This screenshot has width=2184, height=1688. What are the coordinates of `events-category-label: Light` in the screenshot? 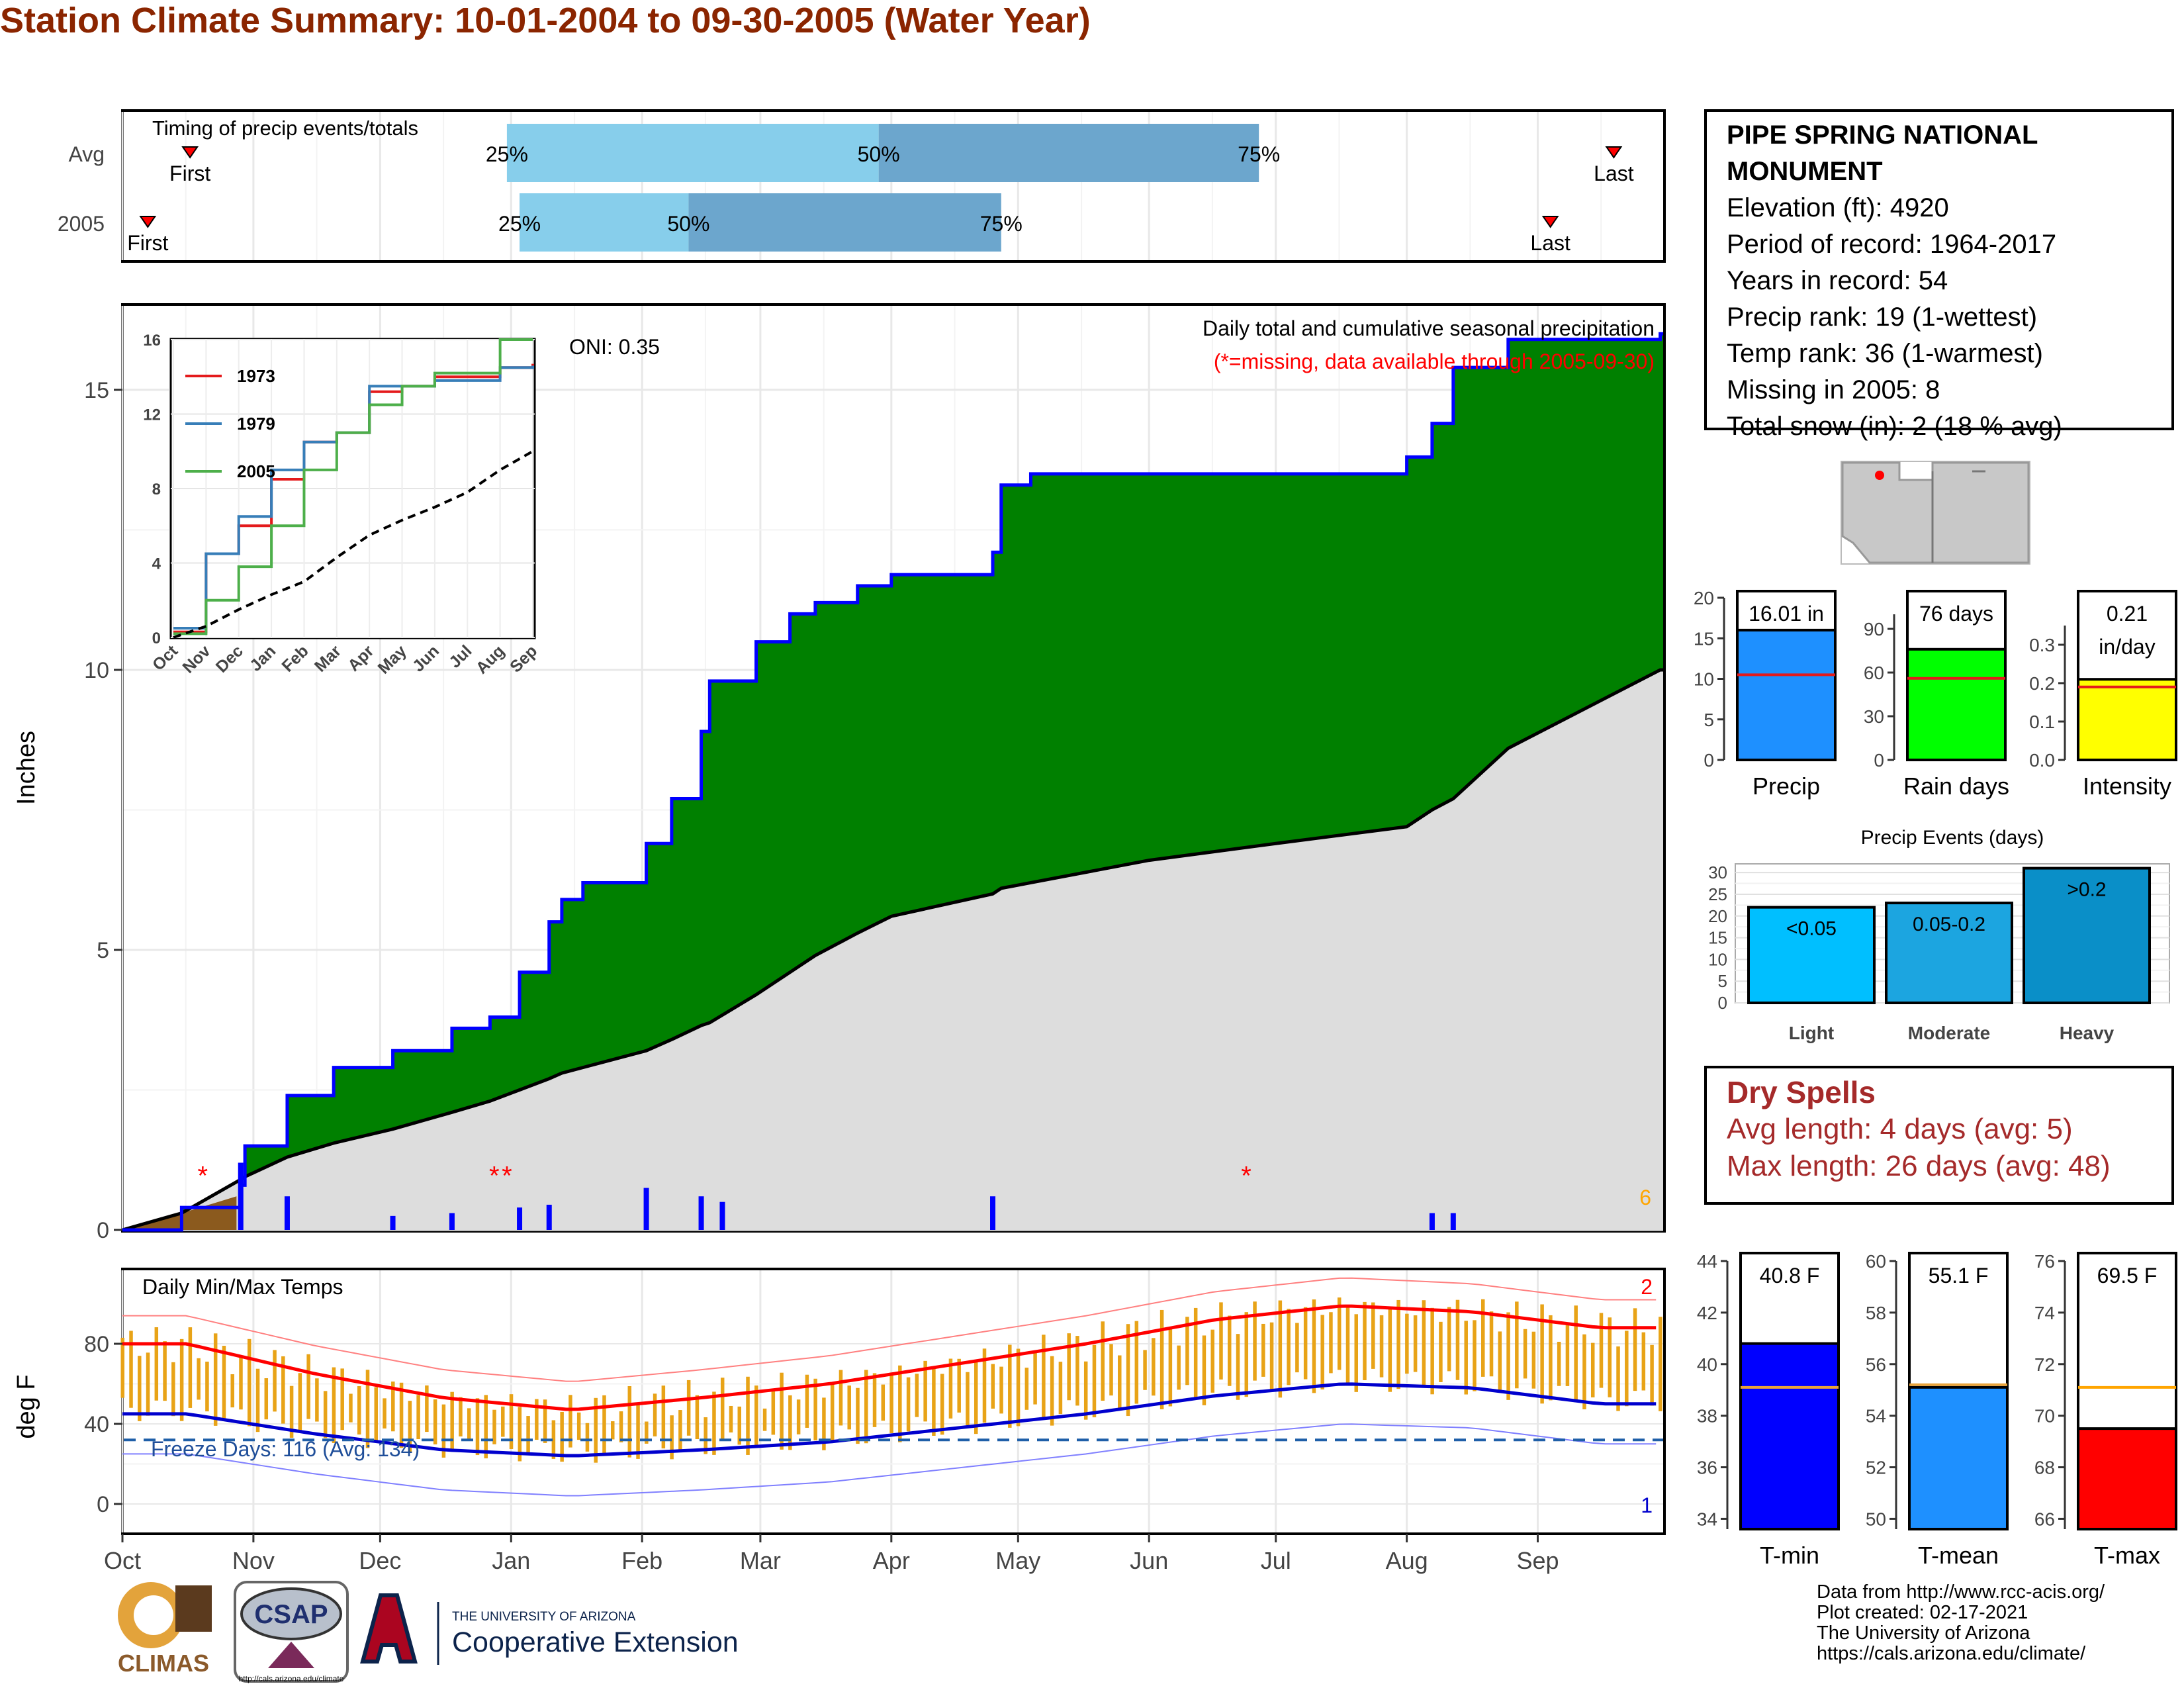 It's located at (1812, 1033).